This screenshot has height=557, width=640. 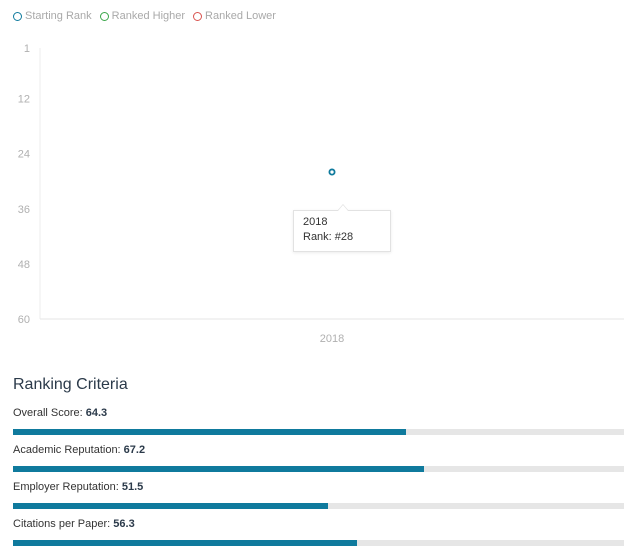 I want to click on chart-tooltip: 2018 Rank: #28, so click(x=342, y=228).